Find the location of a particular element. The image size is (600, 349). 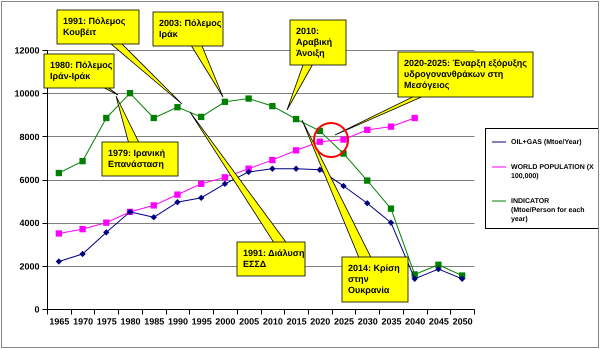

x-tick-label: 2020 is located at coordinates (320, 321).